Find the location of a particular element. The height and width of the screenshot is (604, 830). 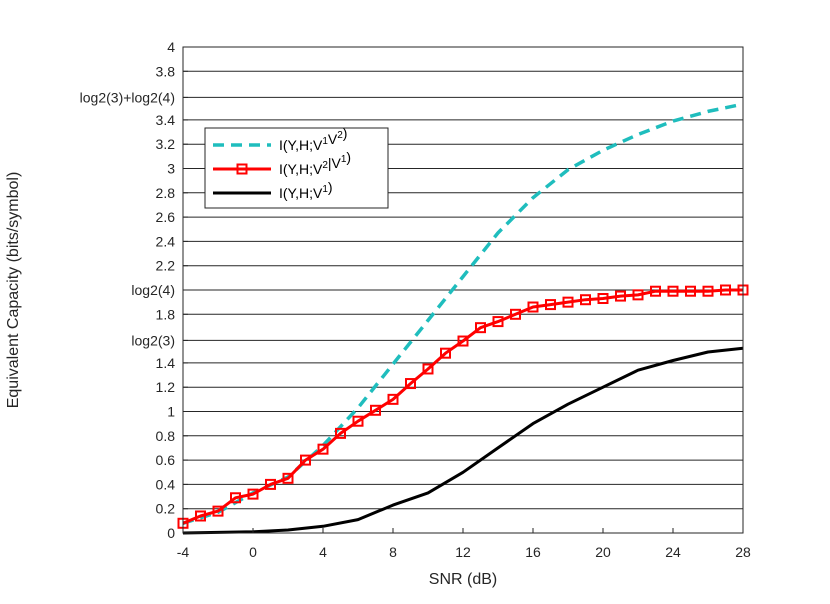

y-tick-label: 1.2 is located at coordinates (166, 387).